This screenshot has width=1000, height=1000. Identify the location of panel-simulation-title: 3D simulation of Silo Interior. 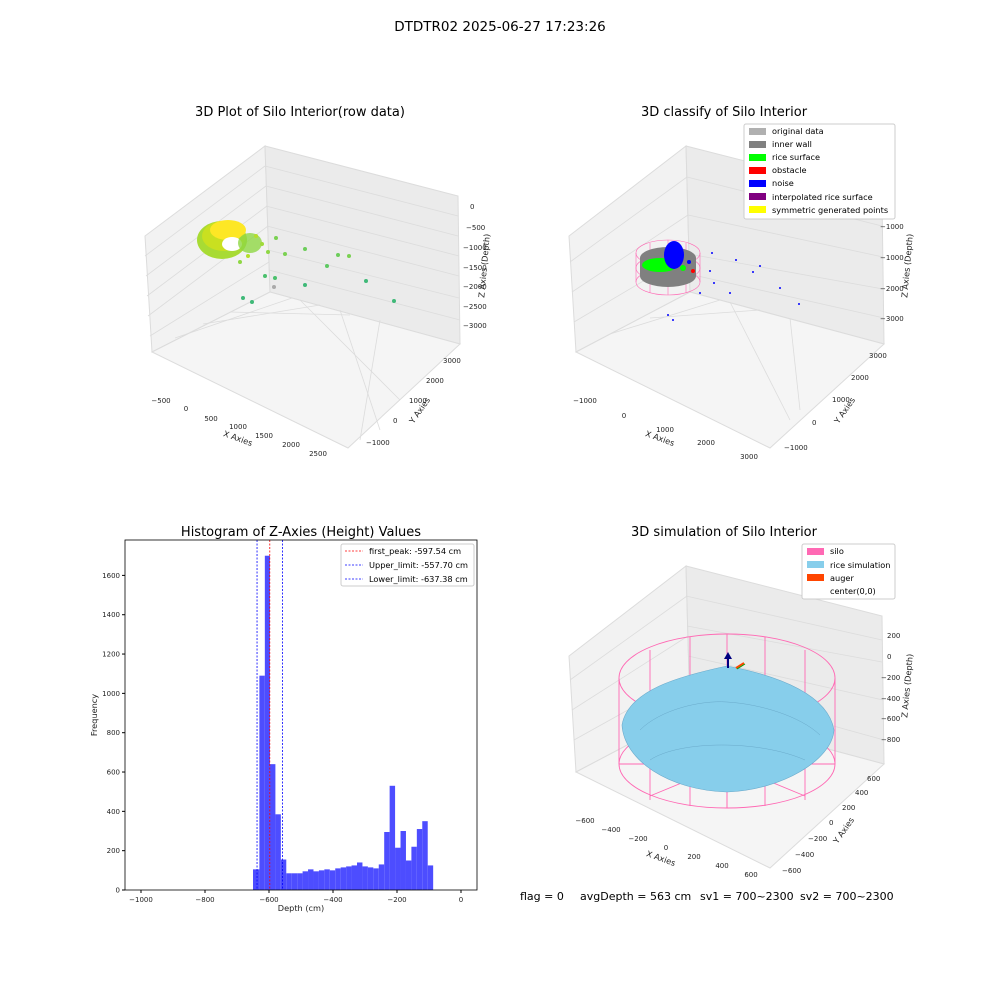
(724, 532).